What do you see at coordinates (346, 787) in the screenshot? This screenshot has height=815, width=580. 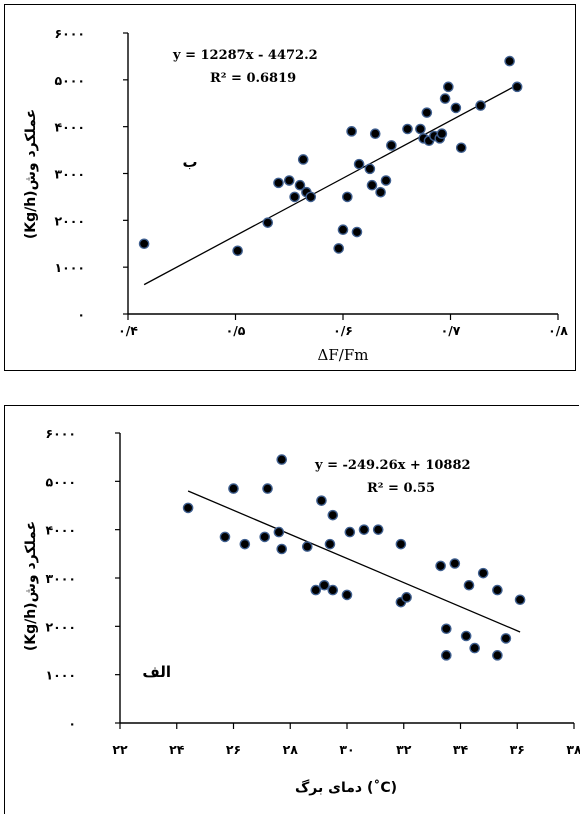 I see `x-axis-title: دمای برگ (˚C)` at bounding box center [346, 787].